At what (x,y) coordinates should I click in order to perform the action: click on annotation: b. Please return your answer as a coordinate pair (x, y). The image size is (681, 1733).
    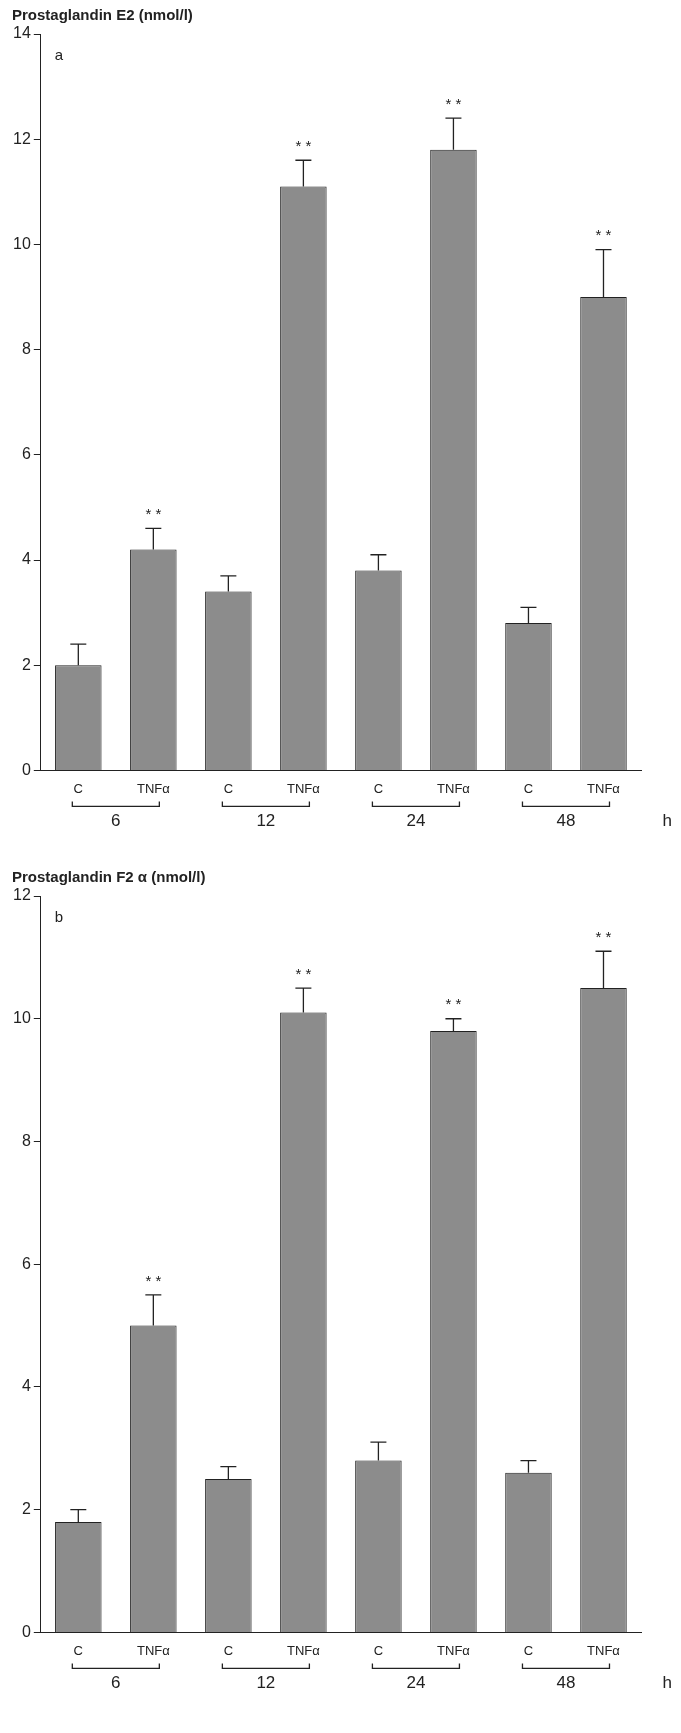
    Looking at the image, I should click on (59, 916).